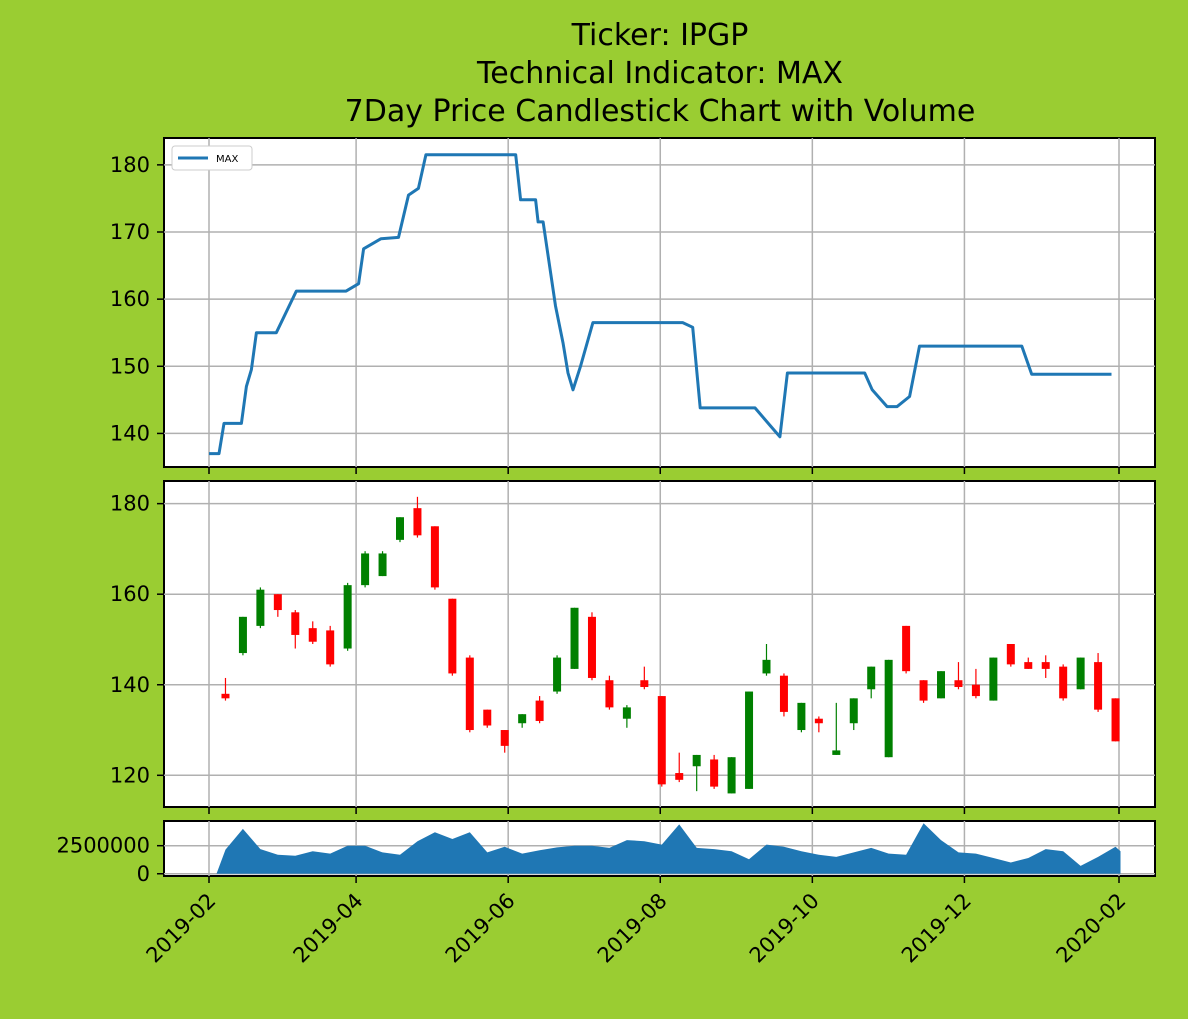 This screenshot has width=1188, height=1019. What do you see at coordinates (660, 35) in the screenshot?
I see `title-line-1: Ticker: IPGP` at bounding box center [660, 35].